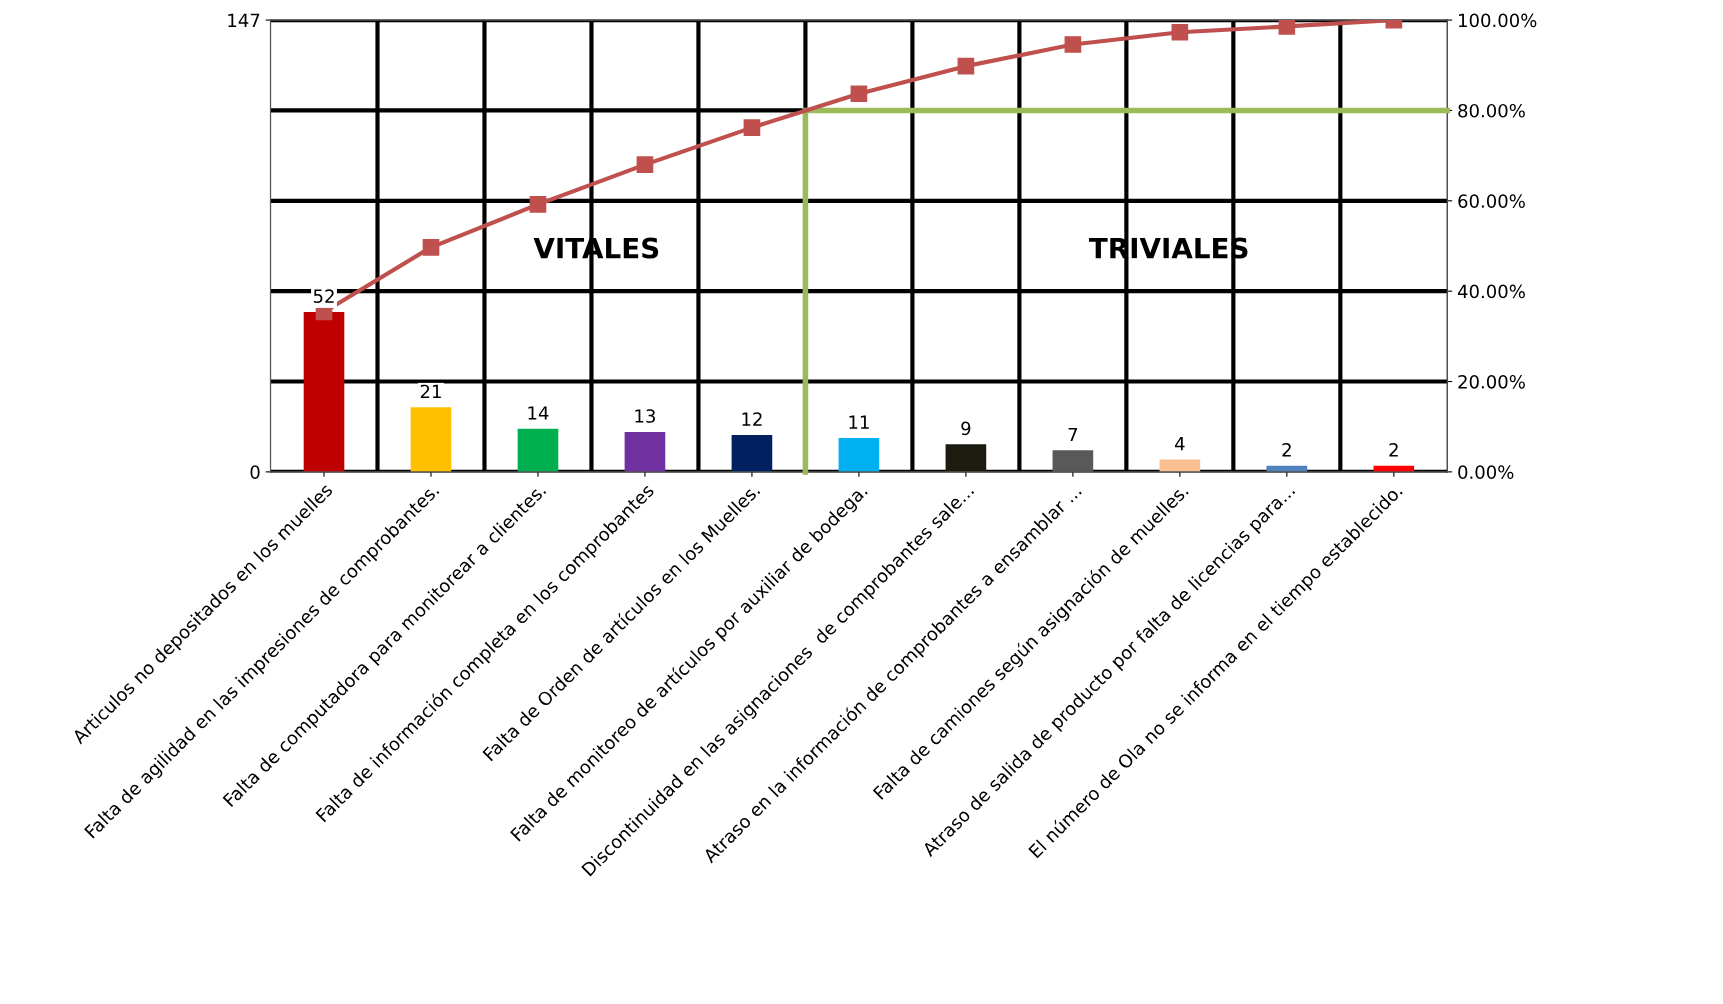 The width and height of the screenshot is (1723, 1004). Describe the element at coordinates (1498, 20) in the screenshot. I see `y2-tick-label: 100.00%` at that location.